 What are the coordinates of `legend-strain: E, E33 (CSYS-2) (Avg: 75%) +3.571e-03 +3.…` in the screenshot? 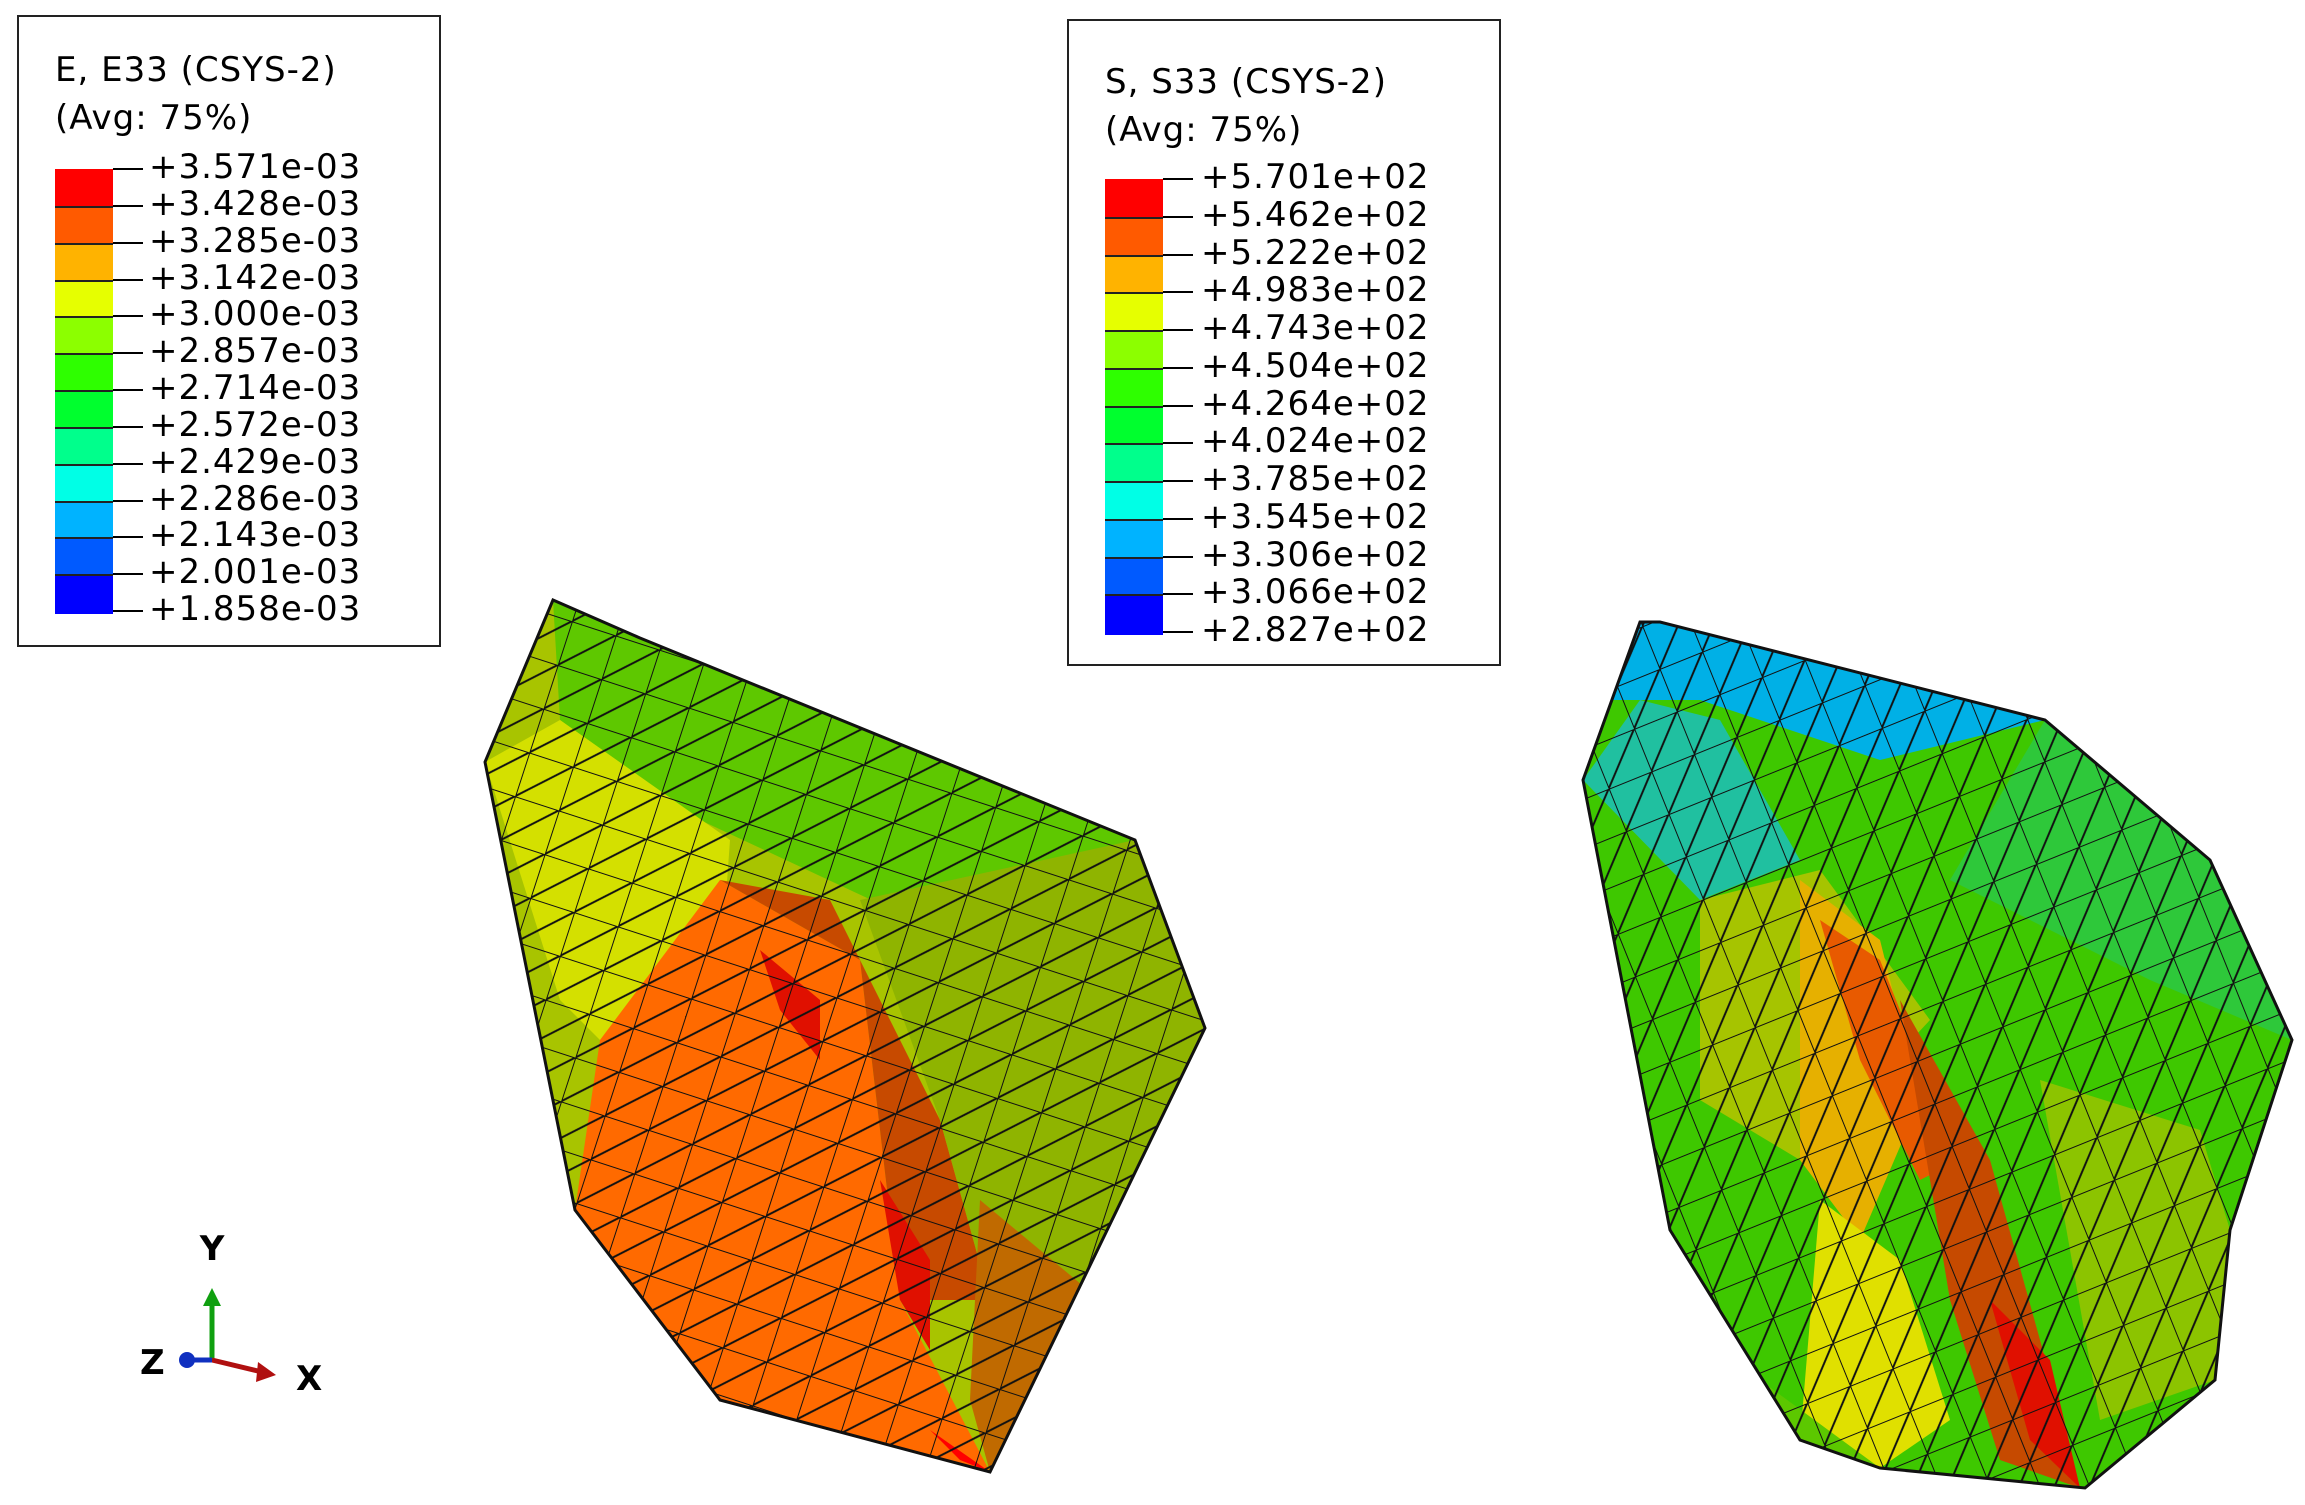 It's located at (229, 331).